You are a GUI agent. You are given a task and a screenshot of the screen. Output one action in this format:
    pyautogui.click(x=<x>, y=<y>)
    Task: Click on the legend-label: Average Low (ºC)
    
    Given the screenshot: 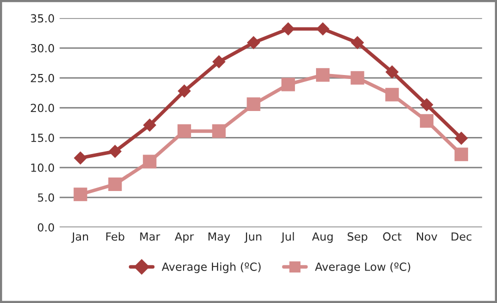 What is the action you would take?
    pyautogui.click(x=362, y=268)
    